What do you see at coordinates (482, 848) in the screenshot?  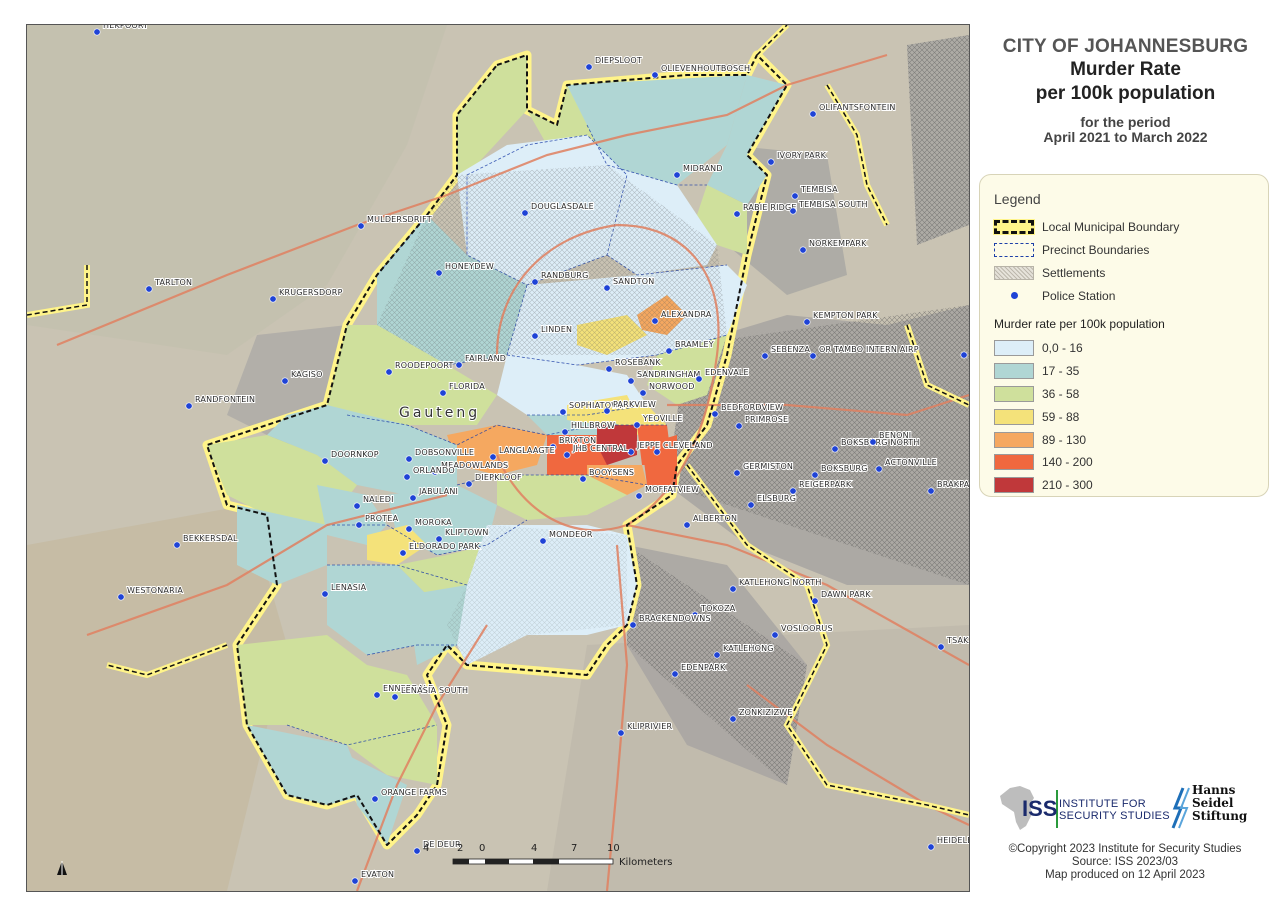 I see `scale-tick-2: 0` at bounding box center [482, 848].